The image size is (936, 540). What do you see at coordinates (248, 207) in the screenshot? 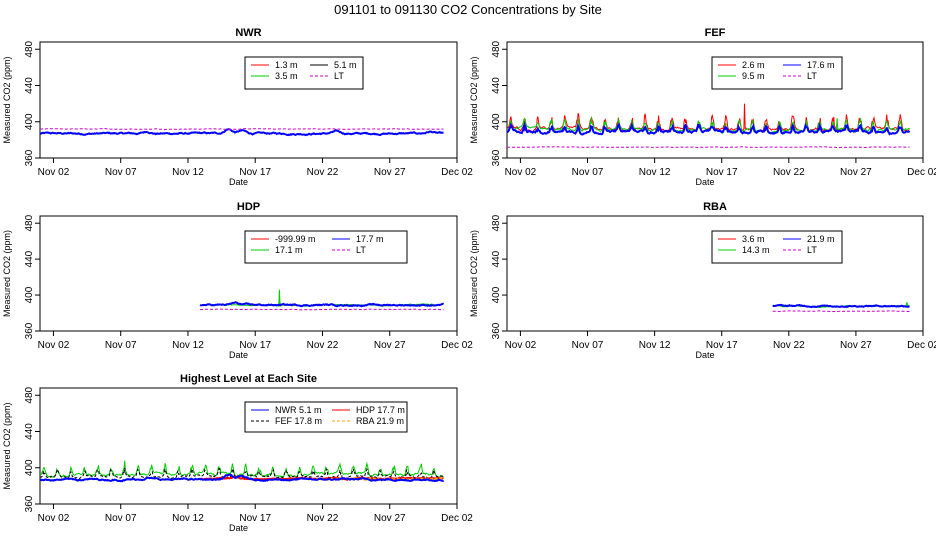
I see `panel-title: HDP` at bounding box center [248, 207].